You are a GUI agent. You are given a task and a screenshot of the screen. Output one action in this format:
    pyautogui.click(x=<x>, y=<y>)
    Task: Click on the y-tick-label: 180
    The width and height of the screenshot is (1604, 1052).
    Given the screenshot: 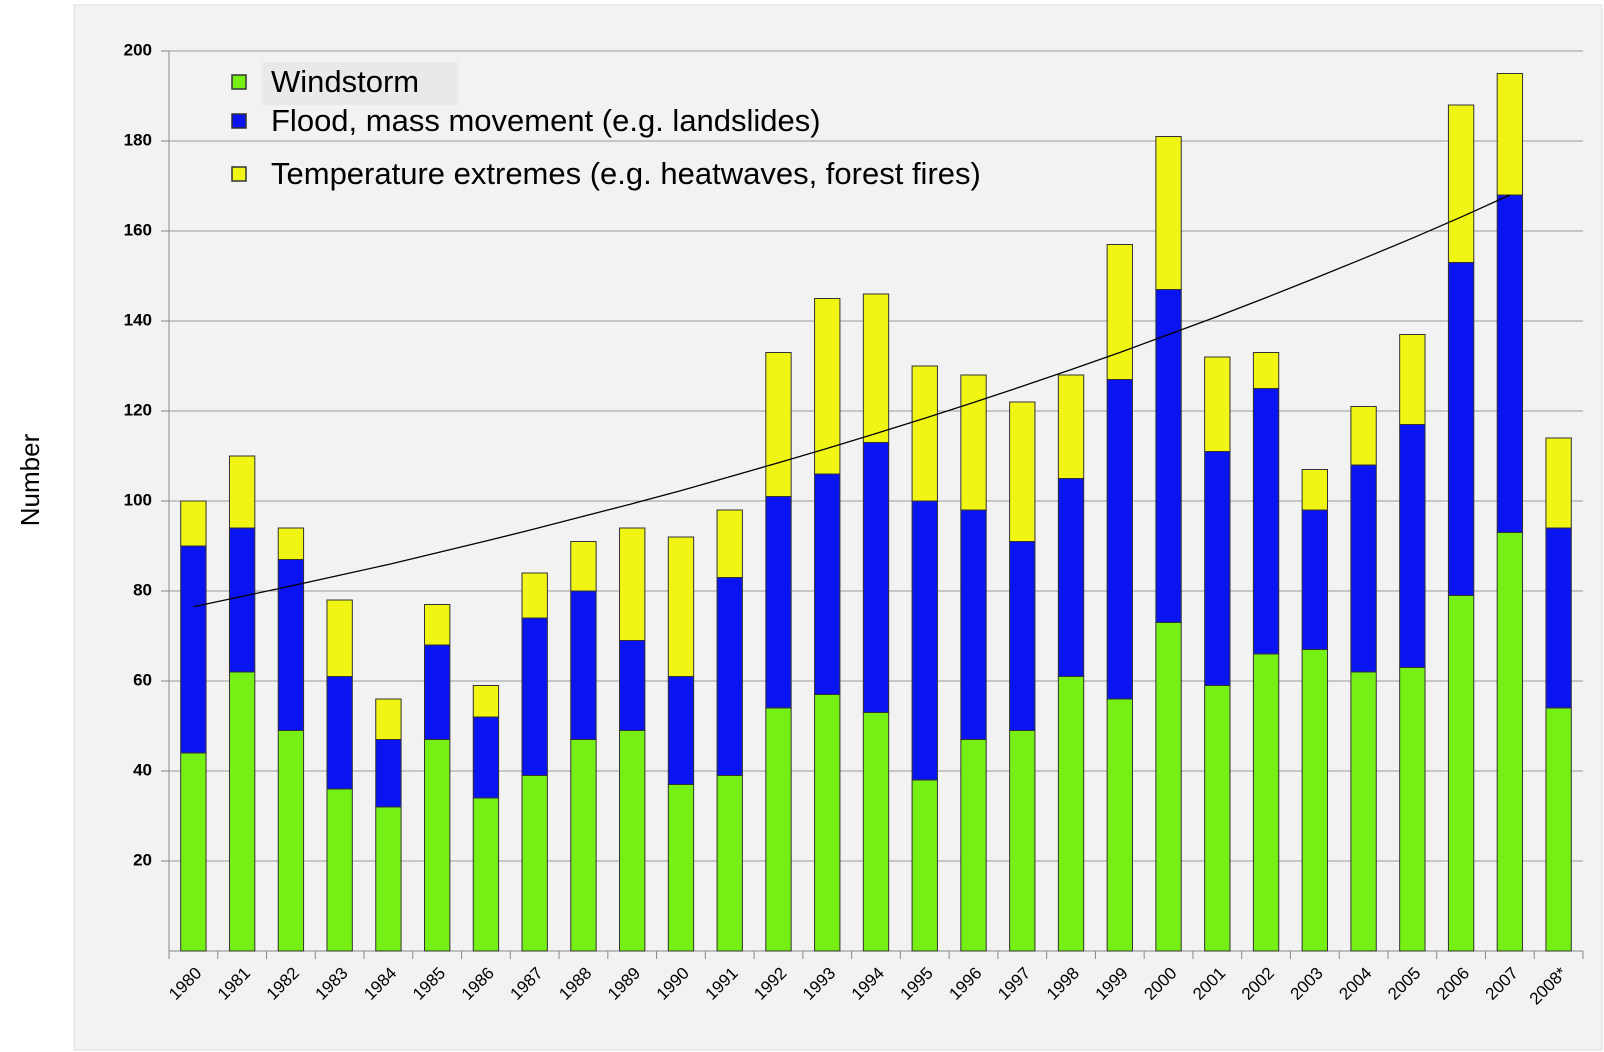 What is the action you would take?
    pyautogui.click(x=138, y=139)
    